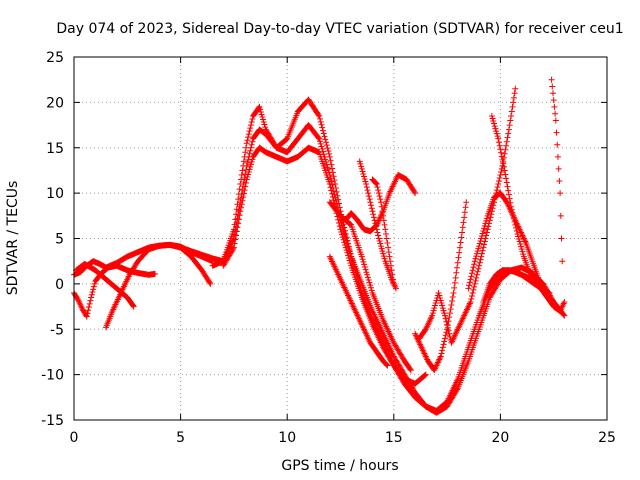  I want to click on x-tick-label: 5, so click(180, 438).